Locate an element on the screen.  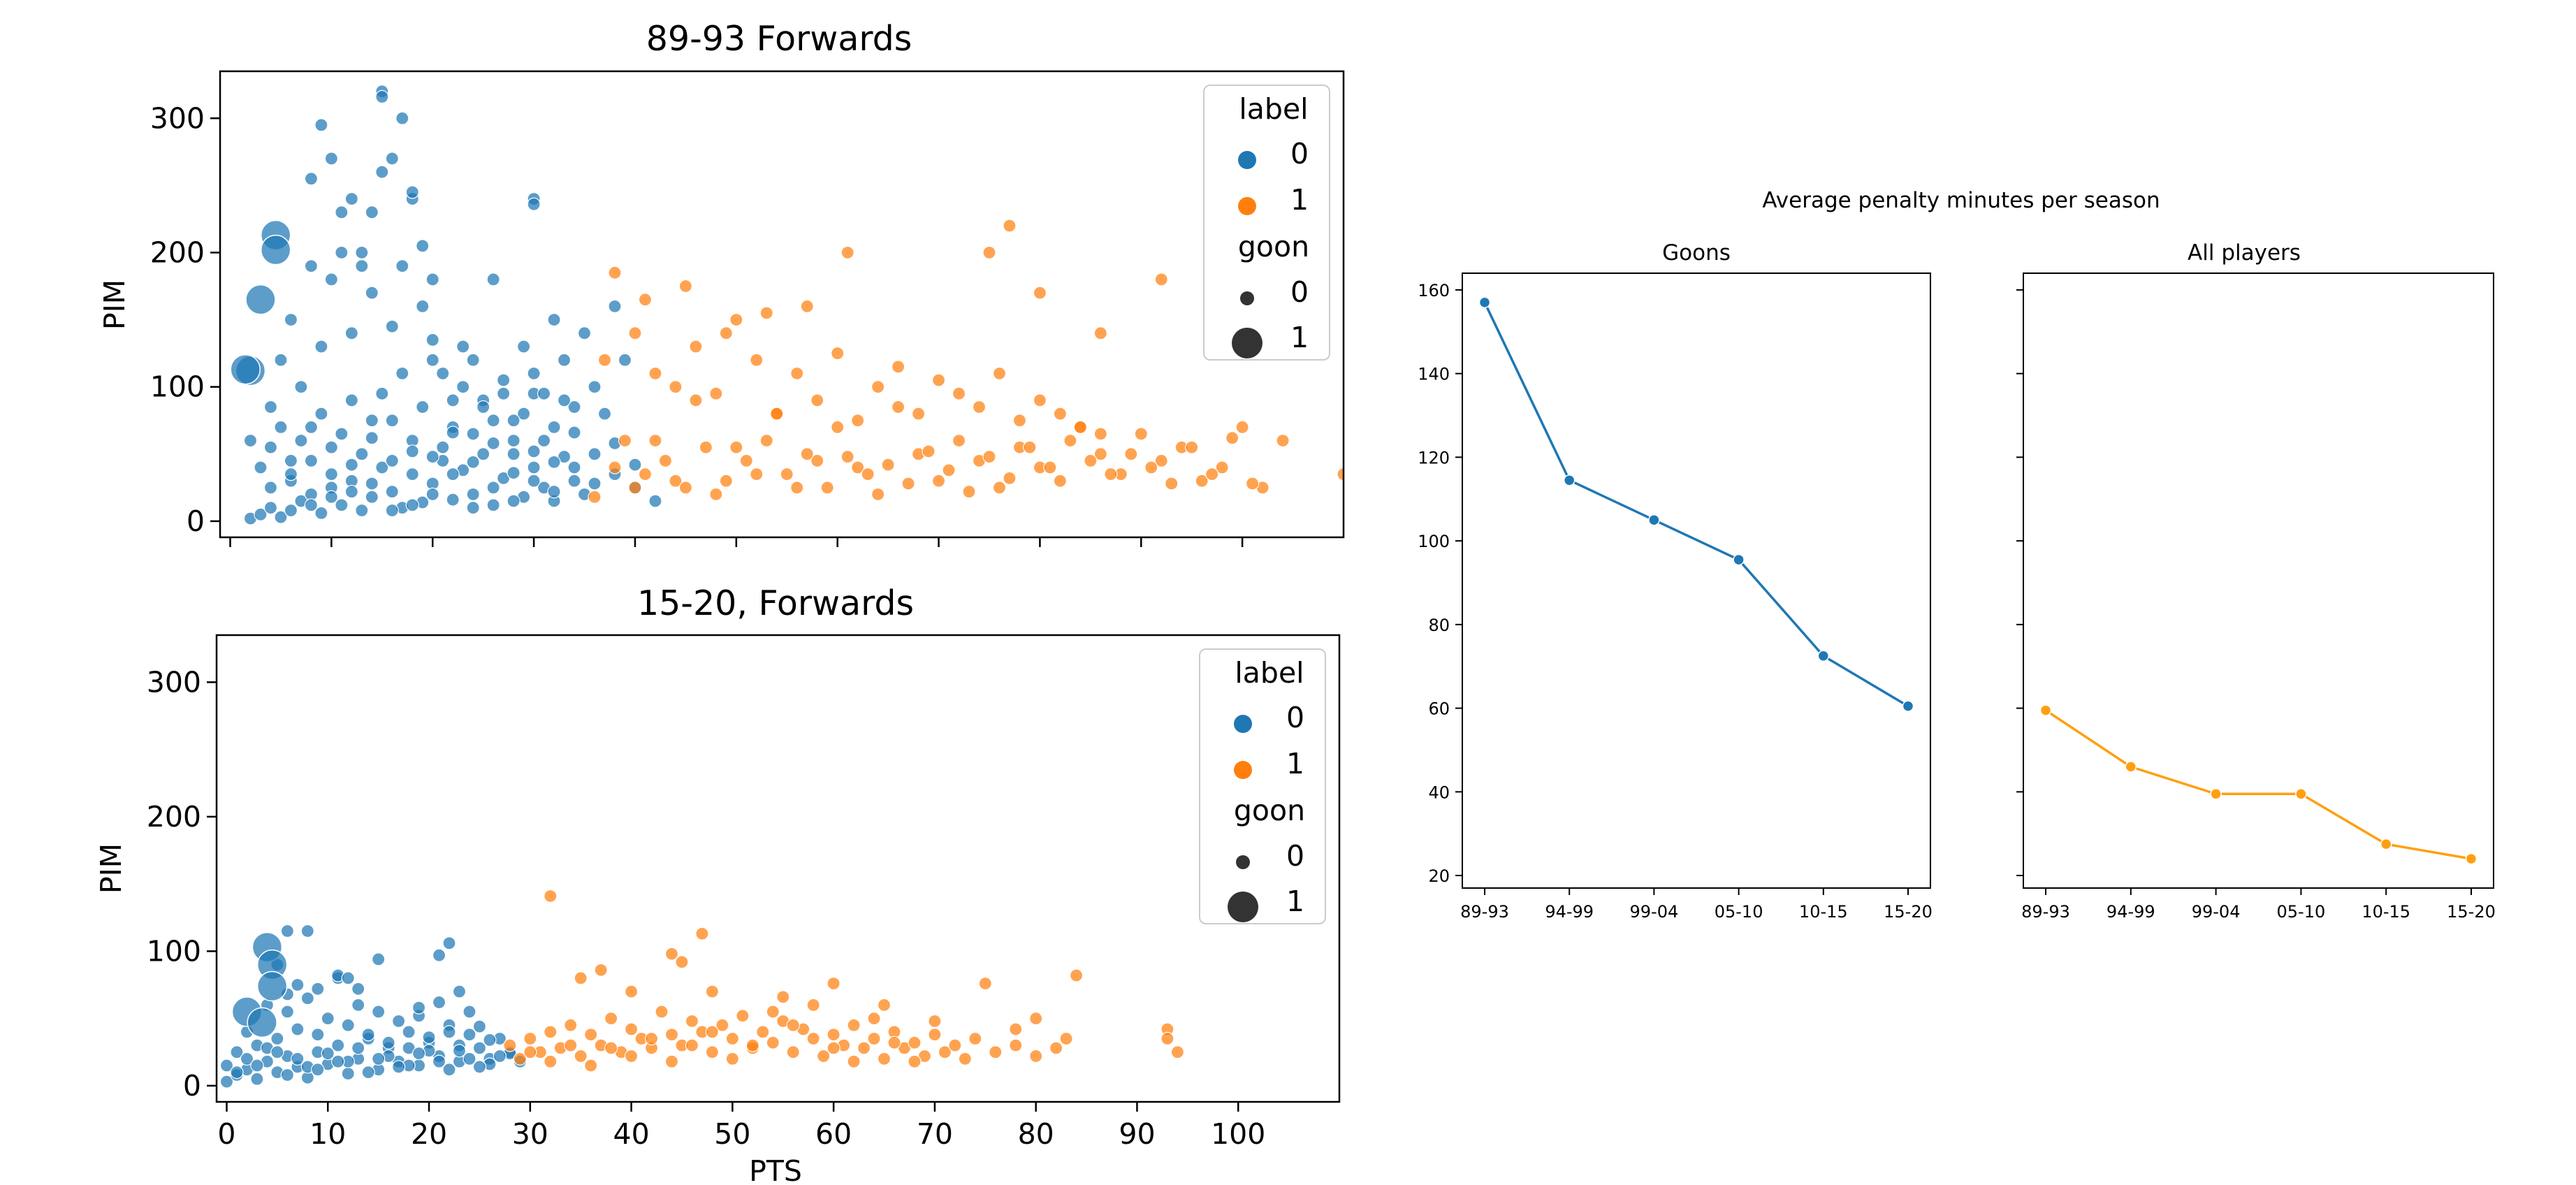
scatter-89-93-legend-label-0: 0 is located at coordinates (1299, 153).